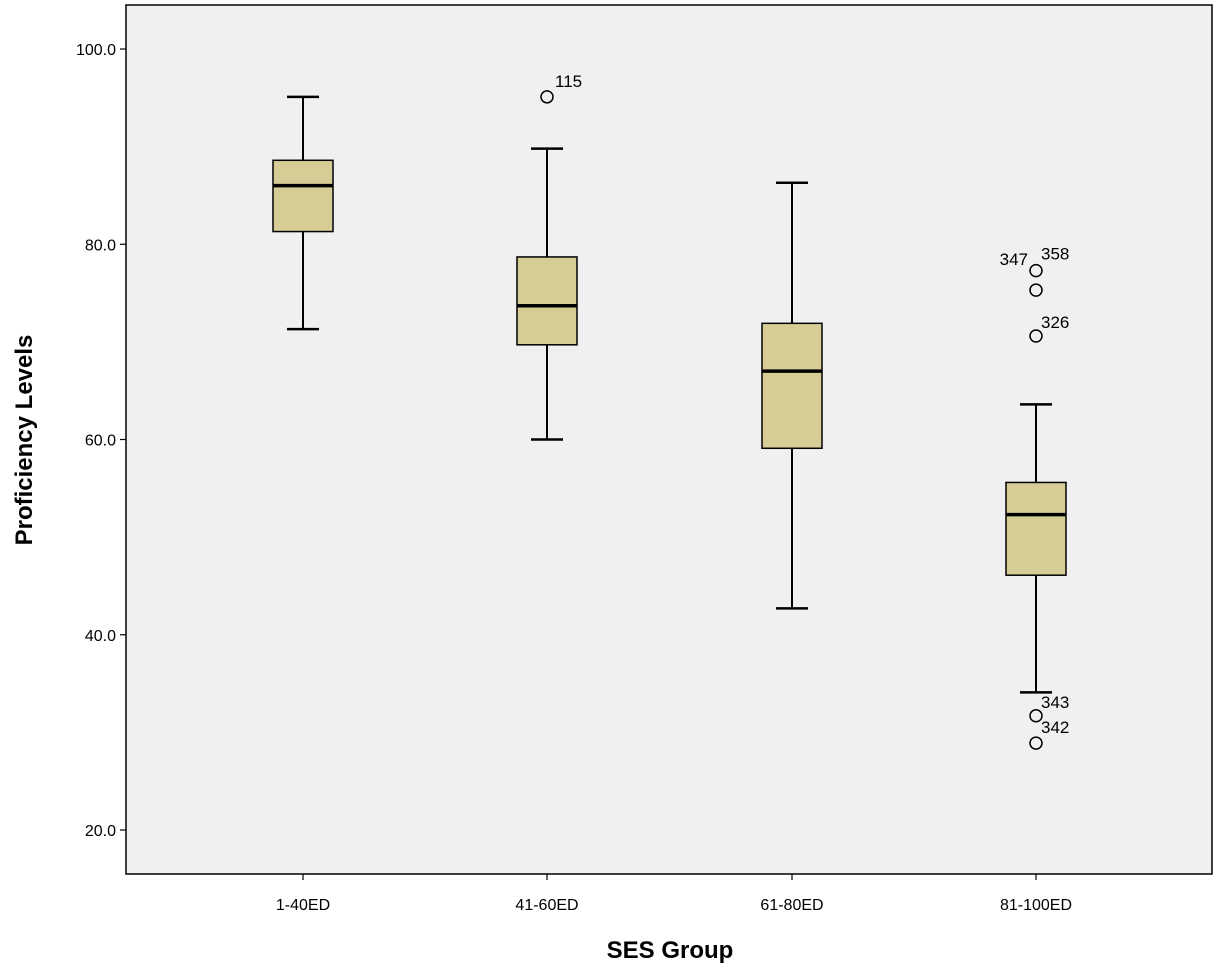  I want to click on box-group: 115, so click(549, 256).